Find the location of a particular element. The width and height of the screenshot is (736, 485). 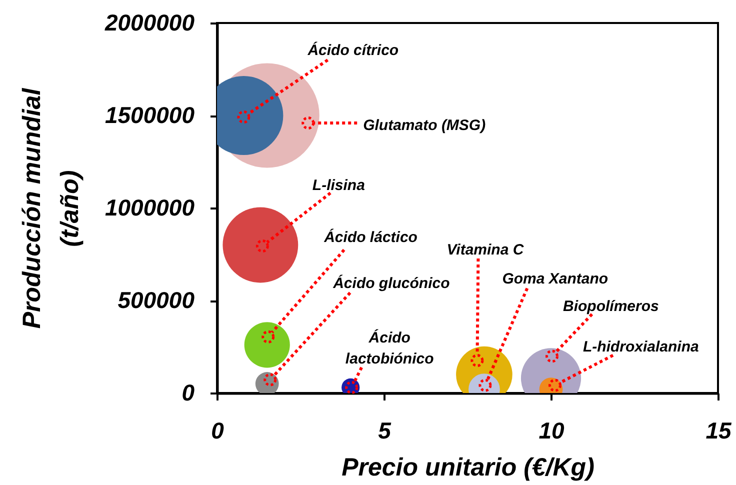

x-tick-label: 5 is located at coordinates (385, 431).